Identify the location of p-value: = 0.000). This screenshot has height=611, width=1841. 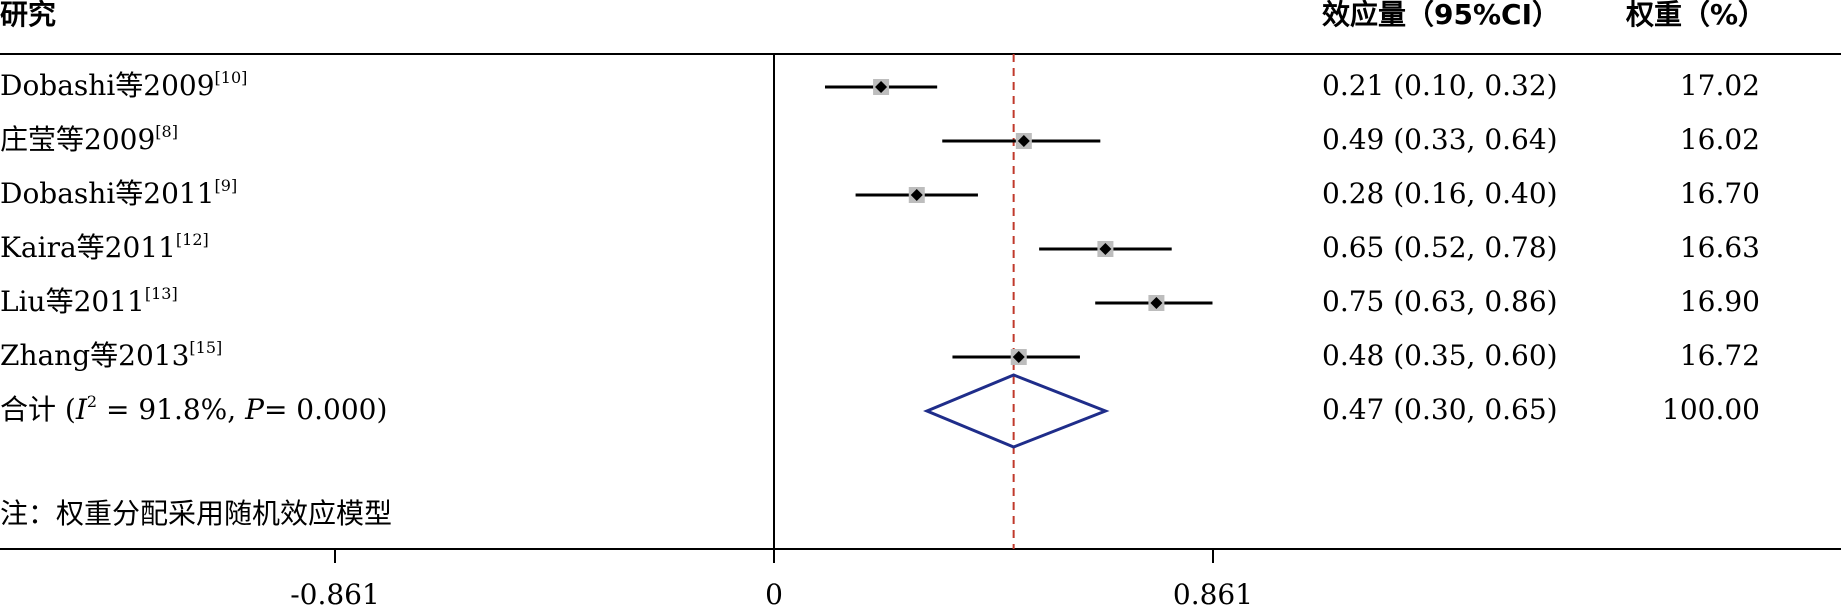
(325, 409).